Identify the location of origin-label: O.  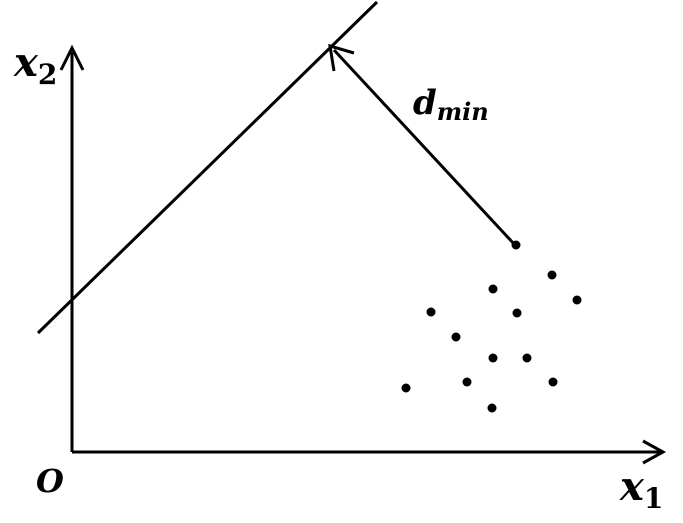
(50, 481).